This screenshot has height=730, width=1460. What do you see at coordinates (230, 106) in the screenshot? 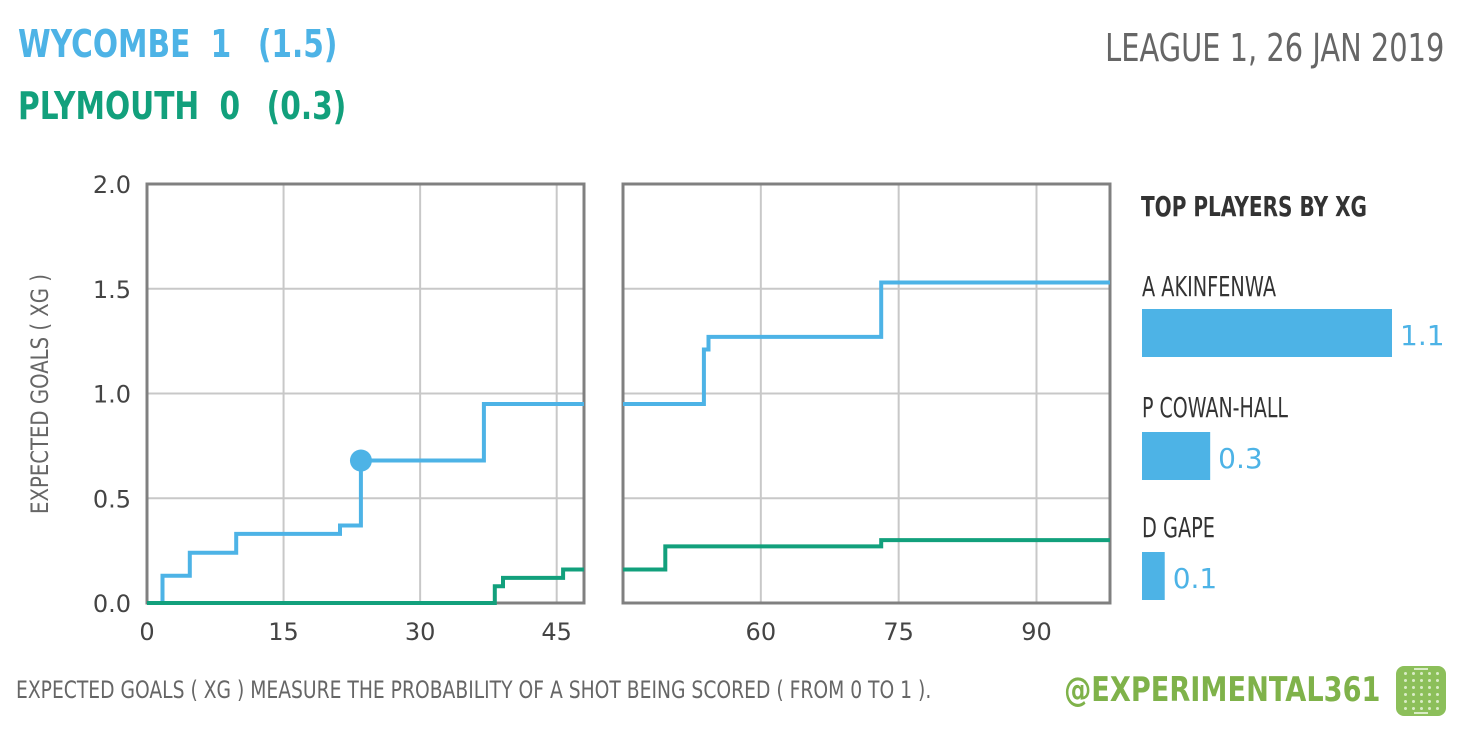
I see `team2-score: 0` at bounding box center [230, 106].